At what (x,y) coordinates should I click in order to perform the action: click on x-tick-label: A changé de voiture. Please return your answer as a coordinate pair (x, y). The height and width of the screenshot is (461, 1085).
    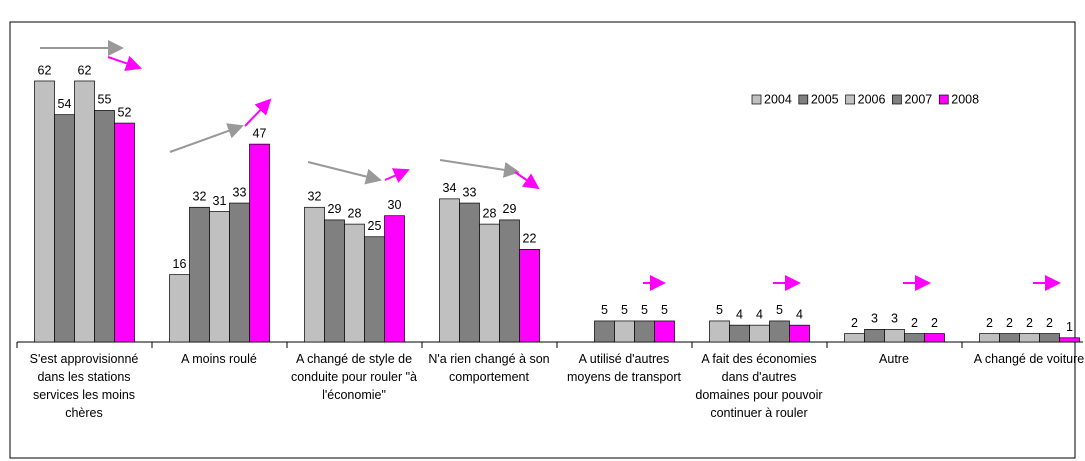
    Looking at the image, I should click on (1029, 359).